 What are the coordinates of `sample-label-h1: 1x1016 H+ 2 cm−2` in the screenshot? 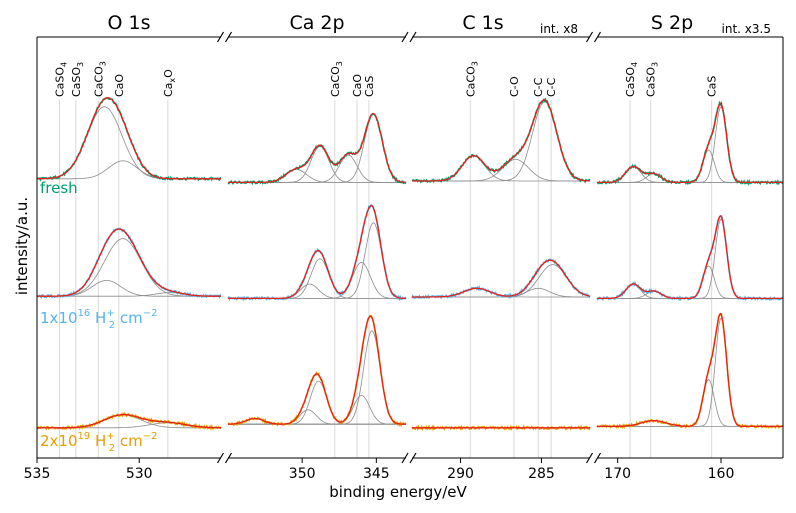 It's located at (98, 319).